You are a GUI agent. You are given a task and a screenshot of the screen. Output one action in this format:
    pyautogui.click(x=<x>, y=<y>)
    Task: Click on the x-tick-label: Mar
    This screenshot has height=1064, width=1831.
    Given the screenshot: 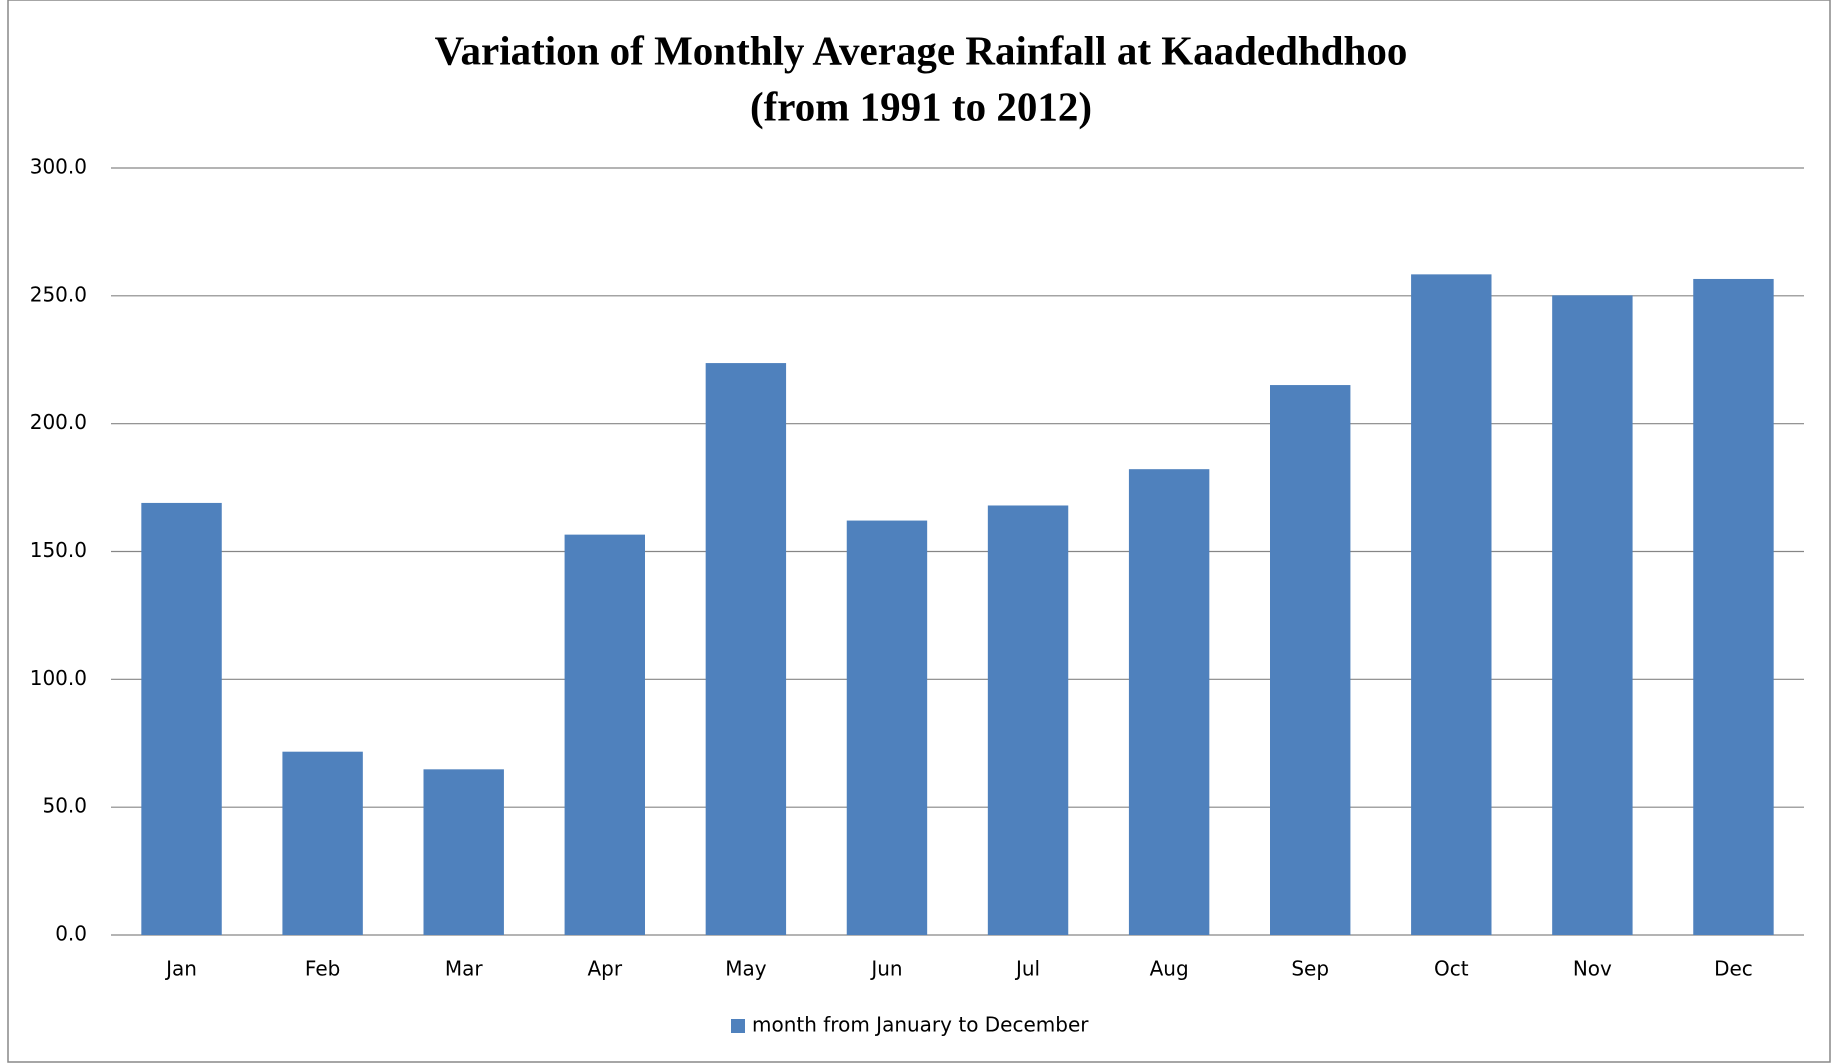 What is the action you would take?
    pyautogui.click(x=464, y=969)
    